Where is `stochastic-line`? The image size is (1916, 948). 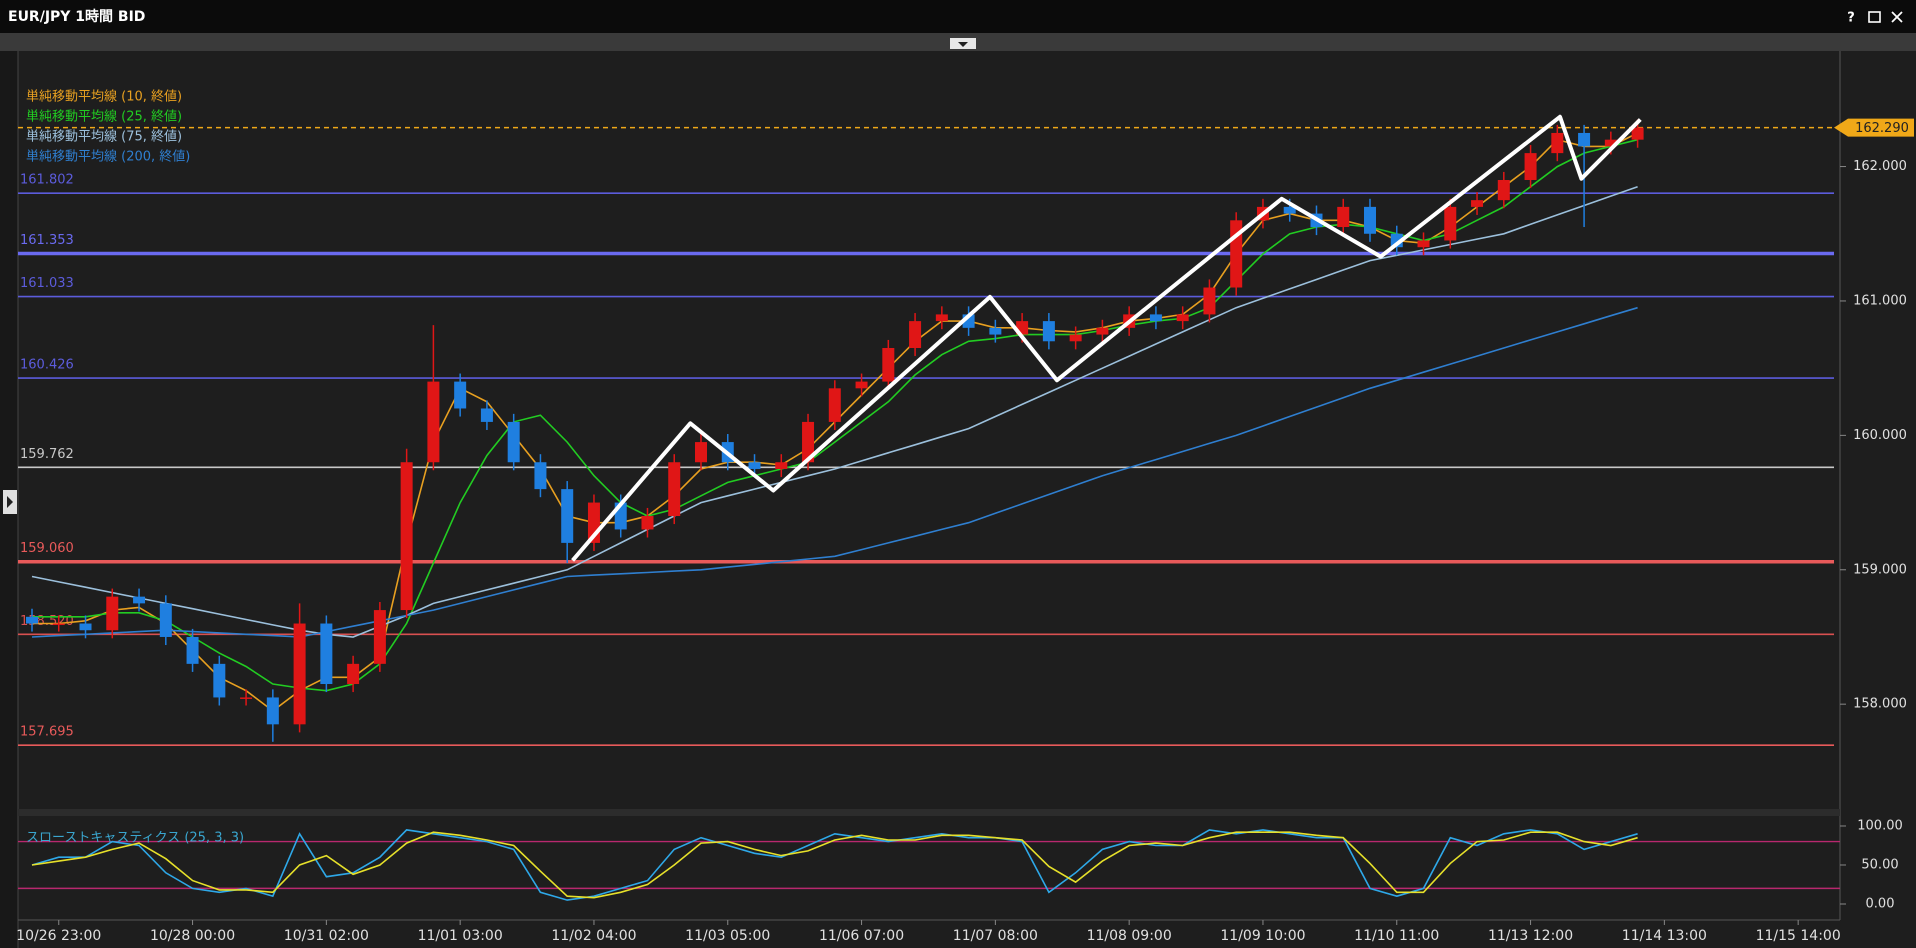 stochastic-line is located at coordinates (834, 865).